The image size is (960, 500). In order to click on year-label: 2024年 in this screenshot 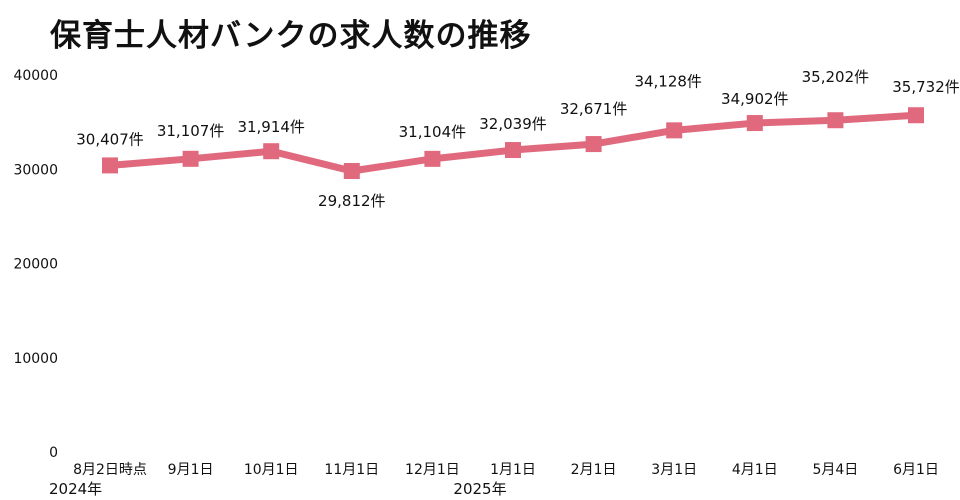, I will do `click(75, 489)`.